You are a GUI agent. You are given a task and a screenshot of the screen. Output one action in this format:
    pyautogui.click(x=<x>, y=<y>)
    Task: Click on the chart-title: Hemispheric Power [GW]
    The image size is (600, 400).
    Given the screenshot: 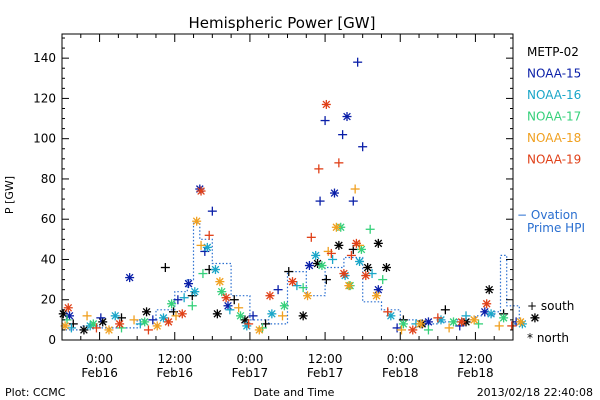 What is the action you would take?
    pyautogui.click(x=282, y=23)
    